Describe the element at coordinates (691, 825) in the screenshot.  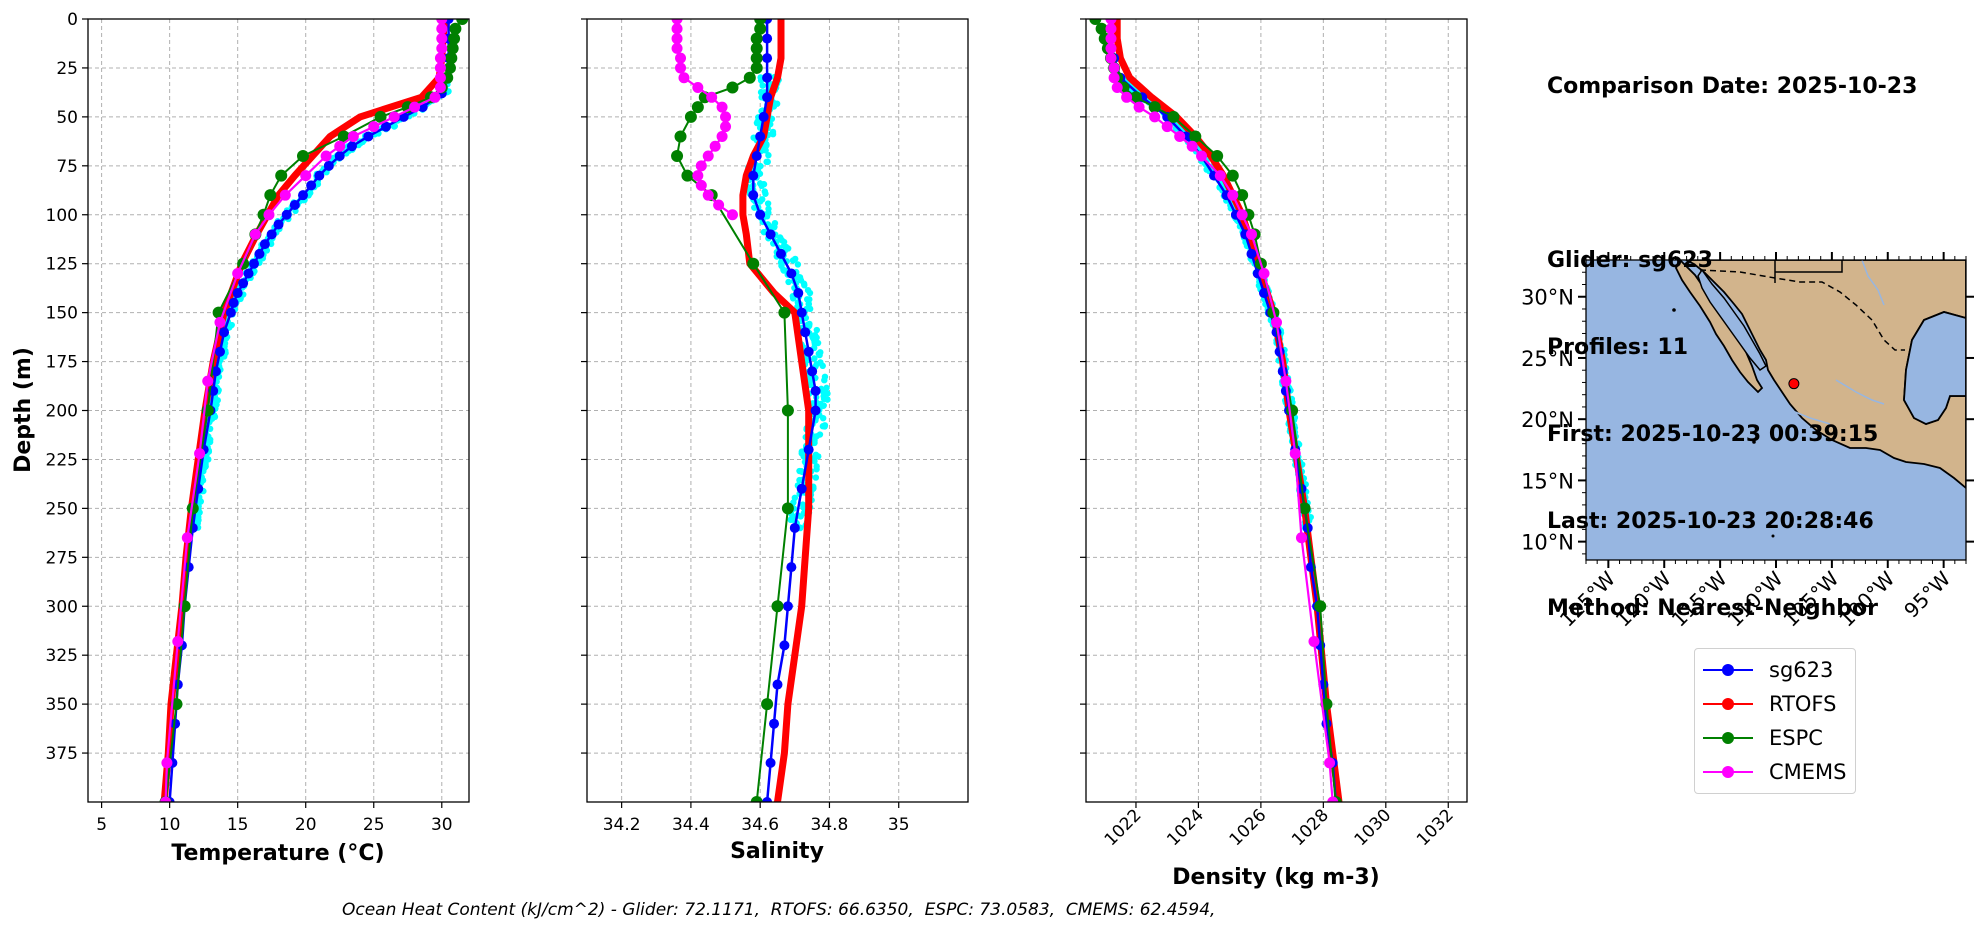
I see `x-tick-label: 34.4` at that location.